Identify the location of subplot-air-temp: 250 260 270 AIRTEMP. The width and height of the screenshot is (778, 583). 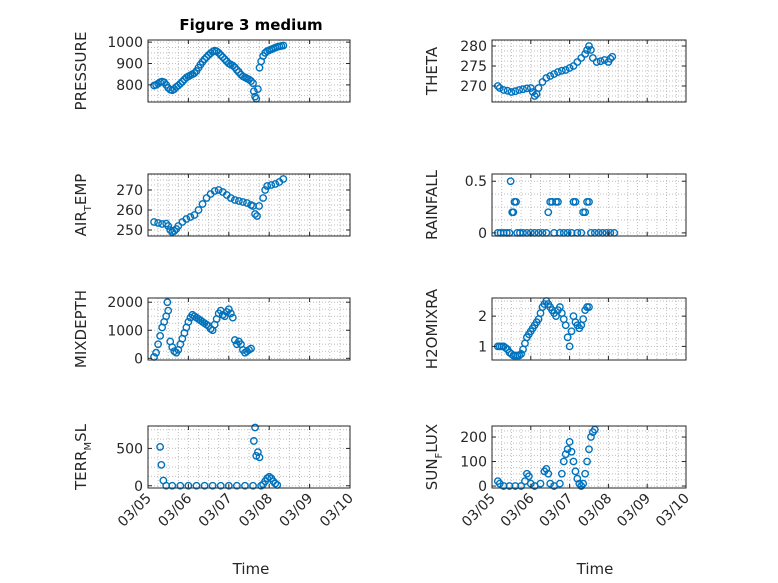
(211, 206).